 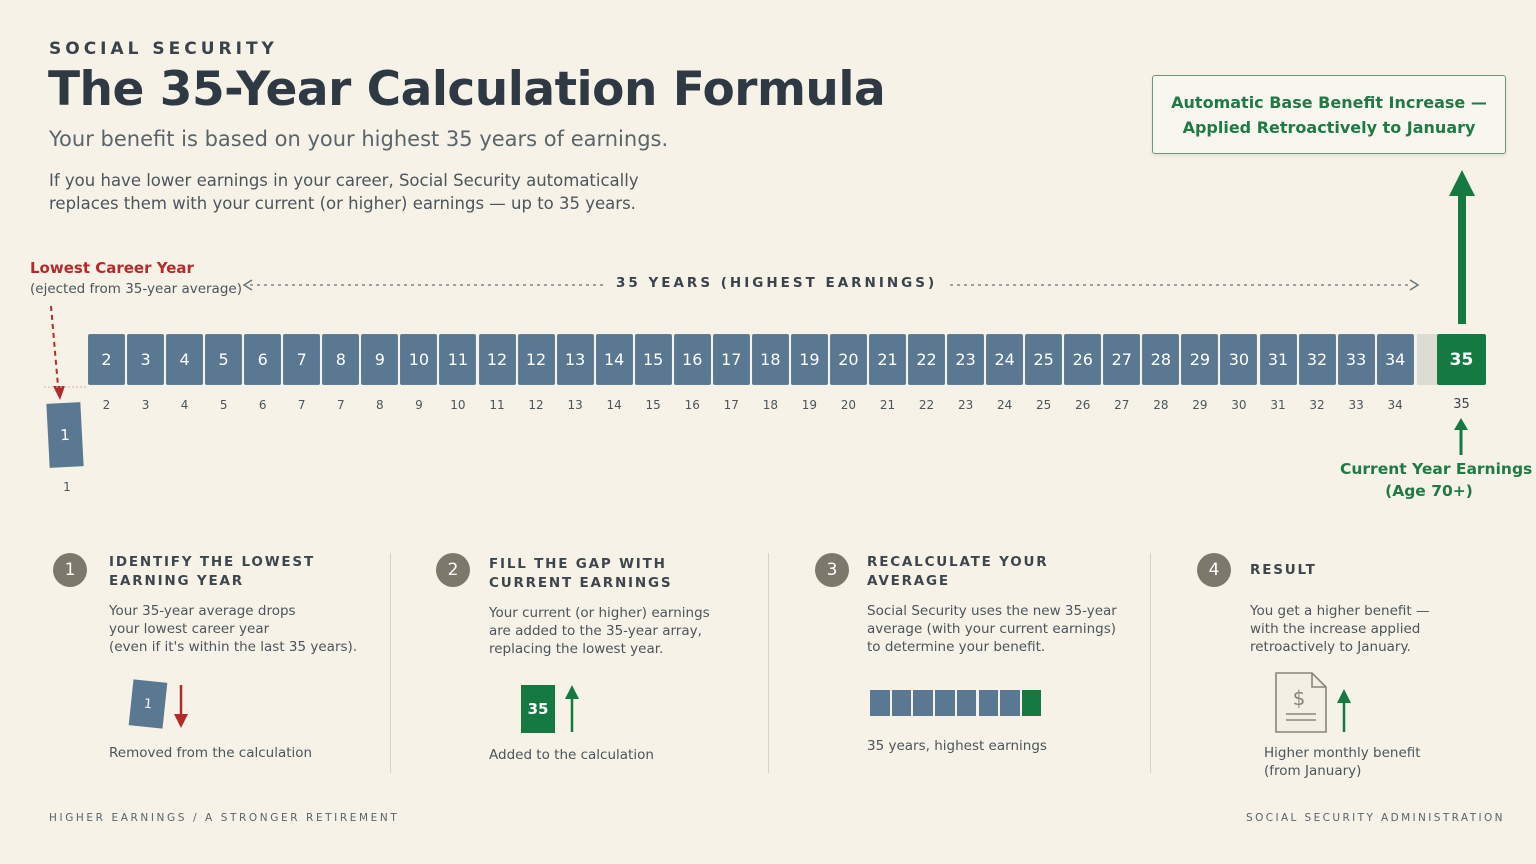 What do you see at coordinates (1356, 359) in the screenshot?
I see `year-box: 33` at bounding box center [1356, 359].